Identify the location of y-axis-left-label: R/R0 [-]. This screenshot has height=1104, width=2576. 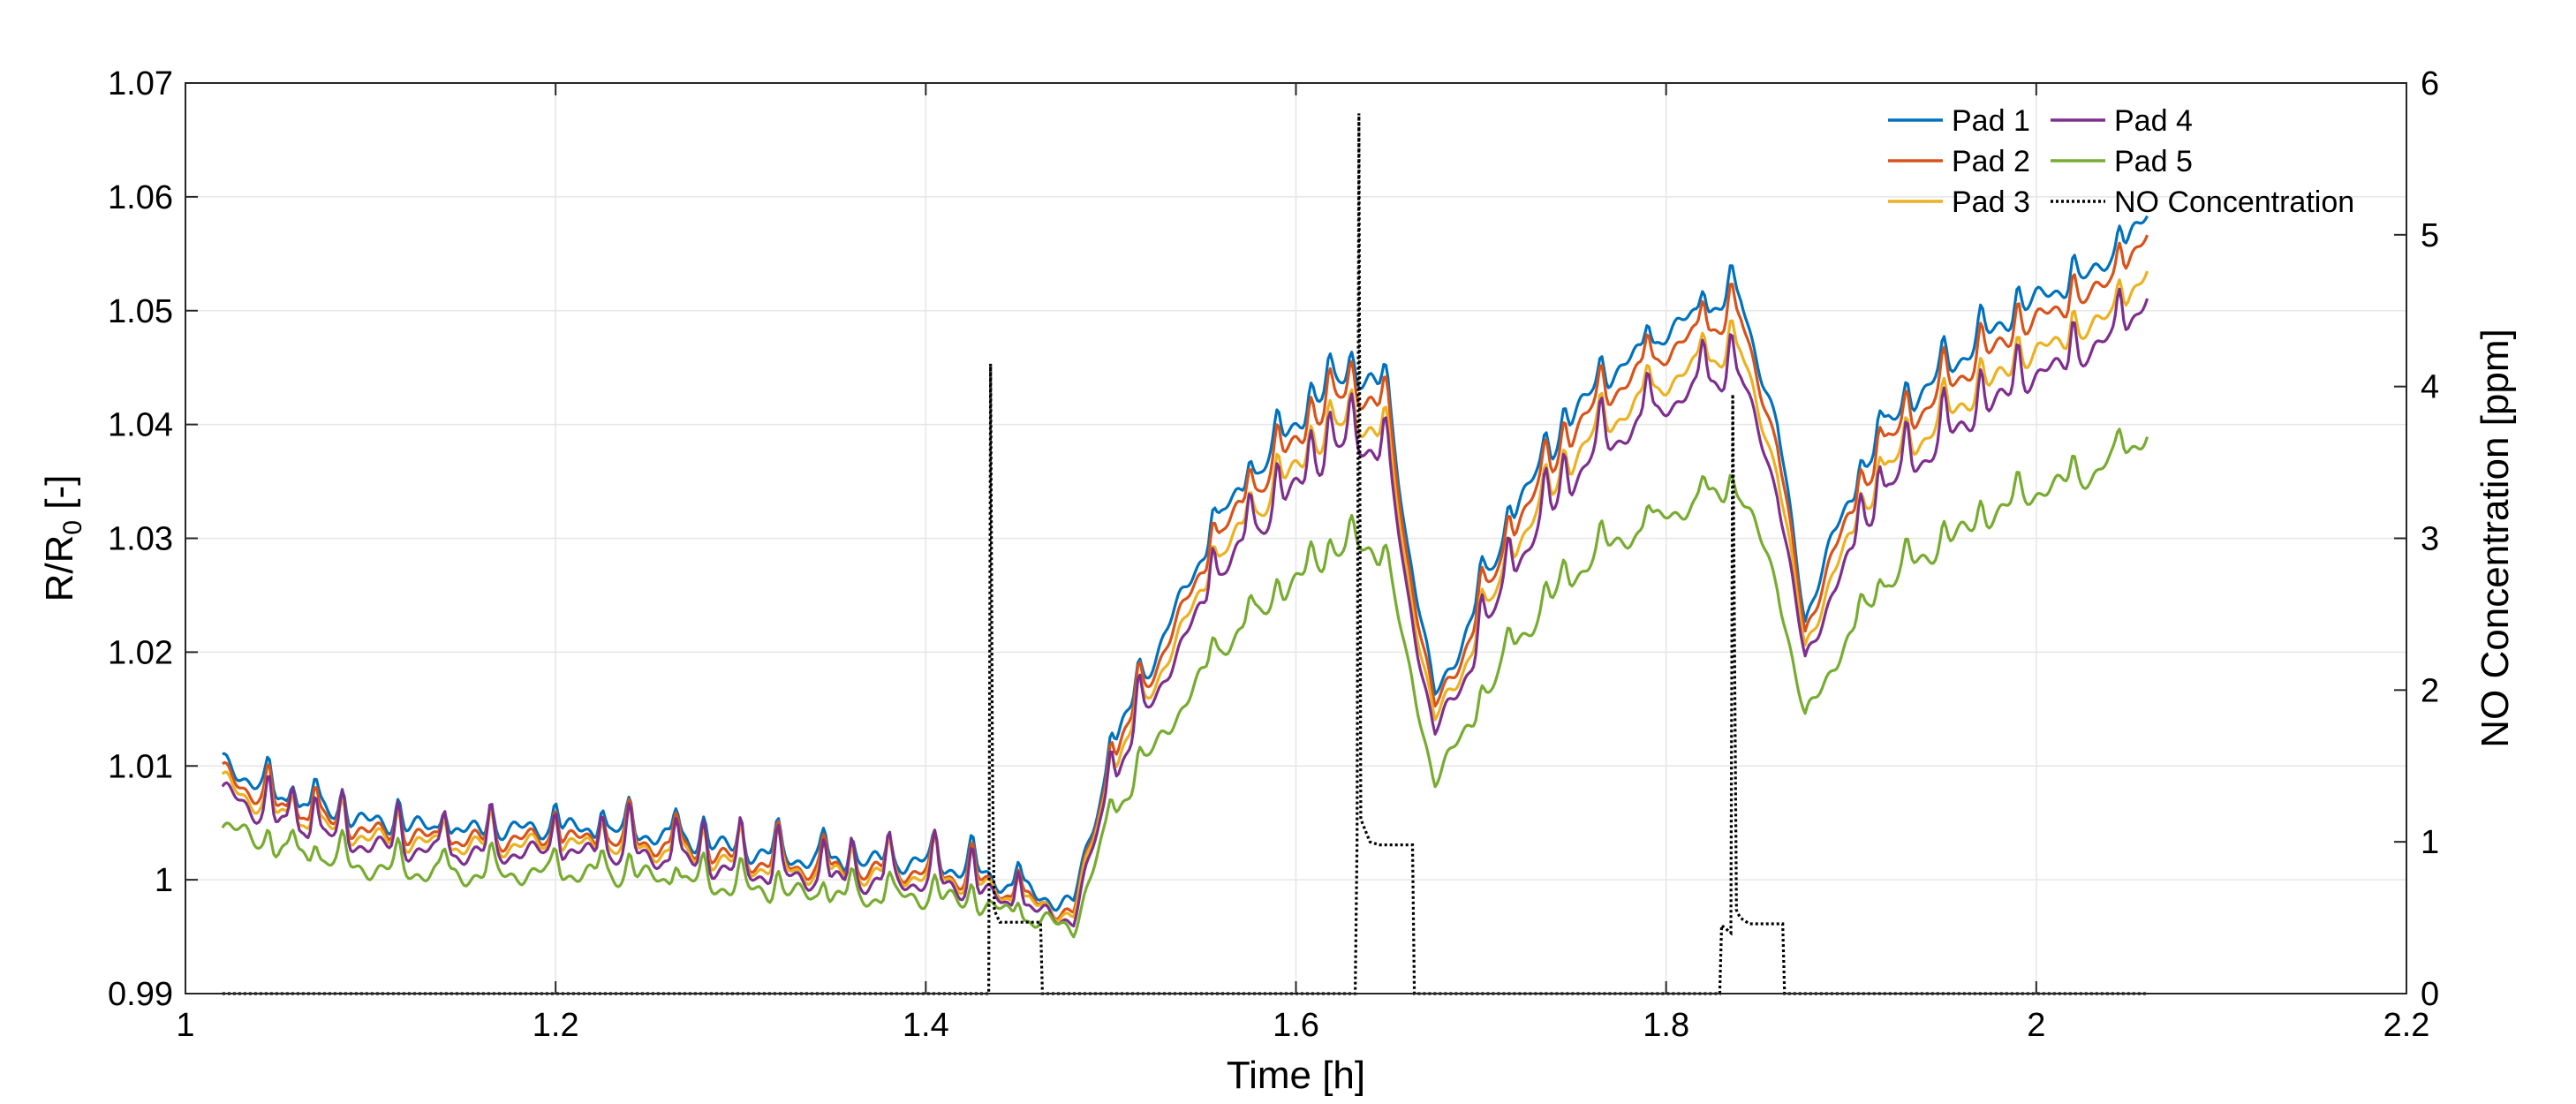
(62, 538).